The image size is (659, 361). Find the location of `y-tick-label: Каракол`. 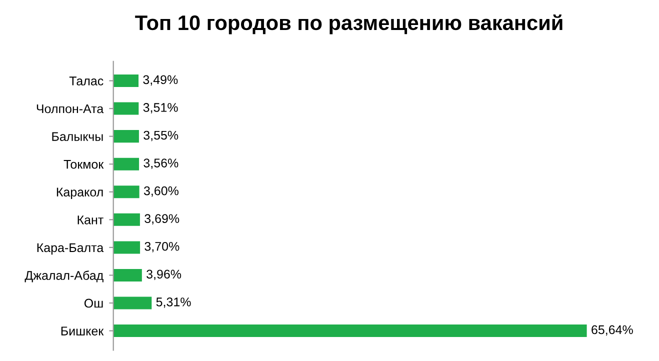

y-tick-label: Каракол is located at coordinates (79, 193).